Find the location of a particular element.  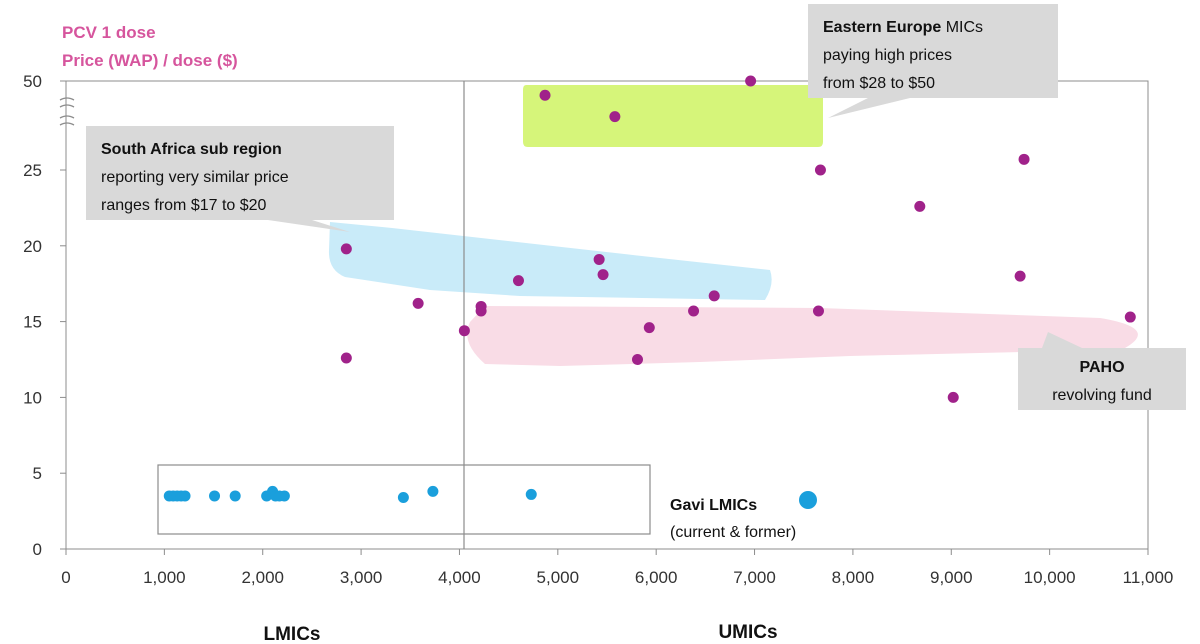

paho-callout-line-2: revolving fund is located at coordinates (1102, 395).